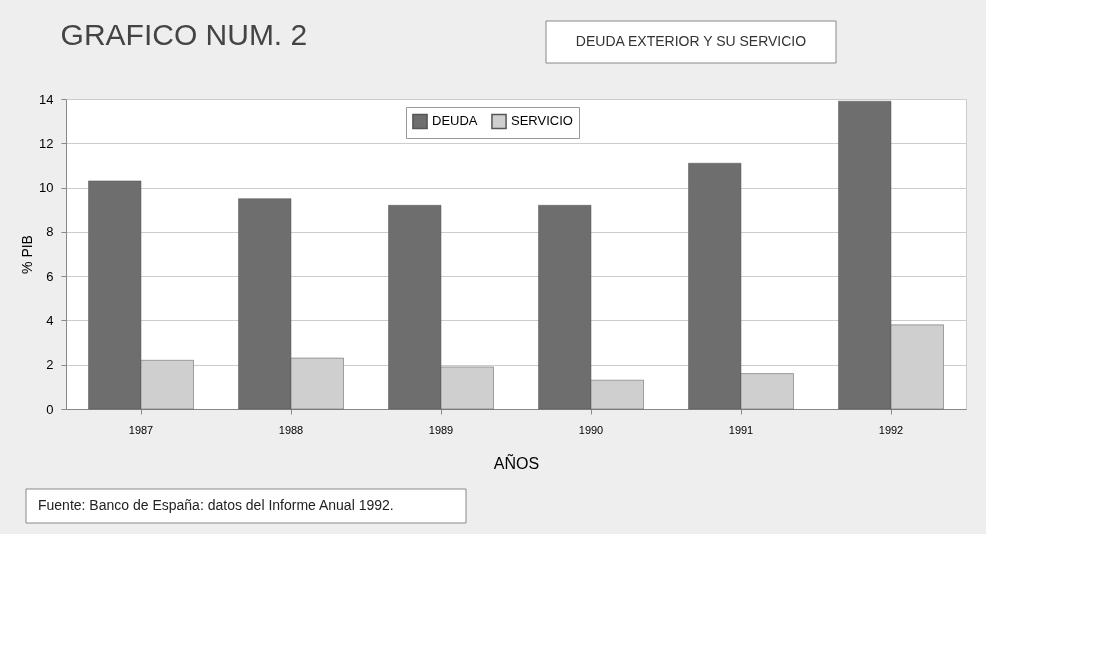  I want to click on x-tick-label: 1987, so click(141, 429).